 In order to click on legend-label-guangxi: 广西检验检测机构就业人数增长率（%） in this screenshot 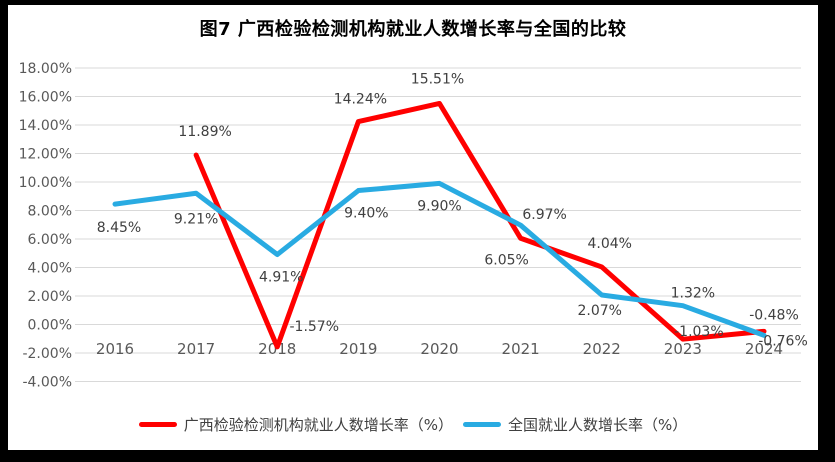, I will do `click(318, 425)`.